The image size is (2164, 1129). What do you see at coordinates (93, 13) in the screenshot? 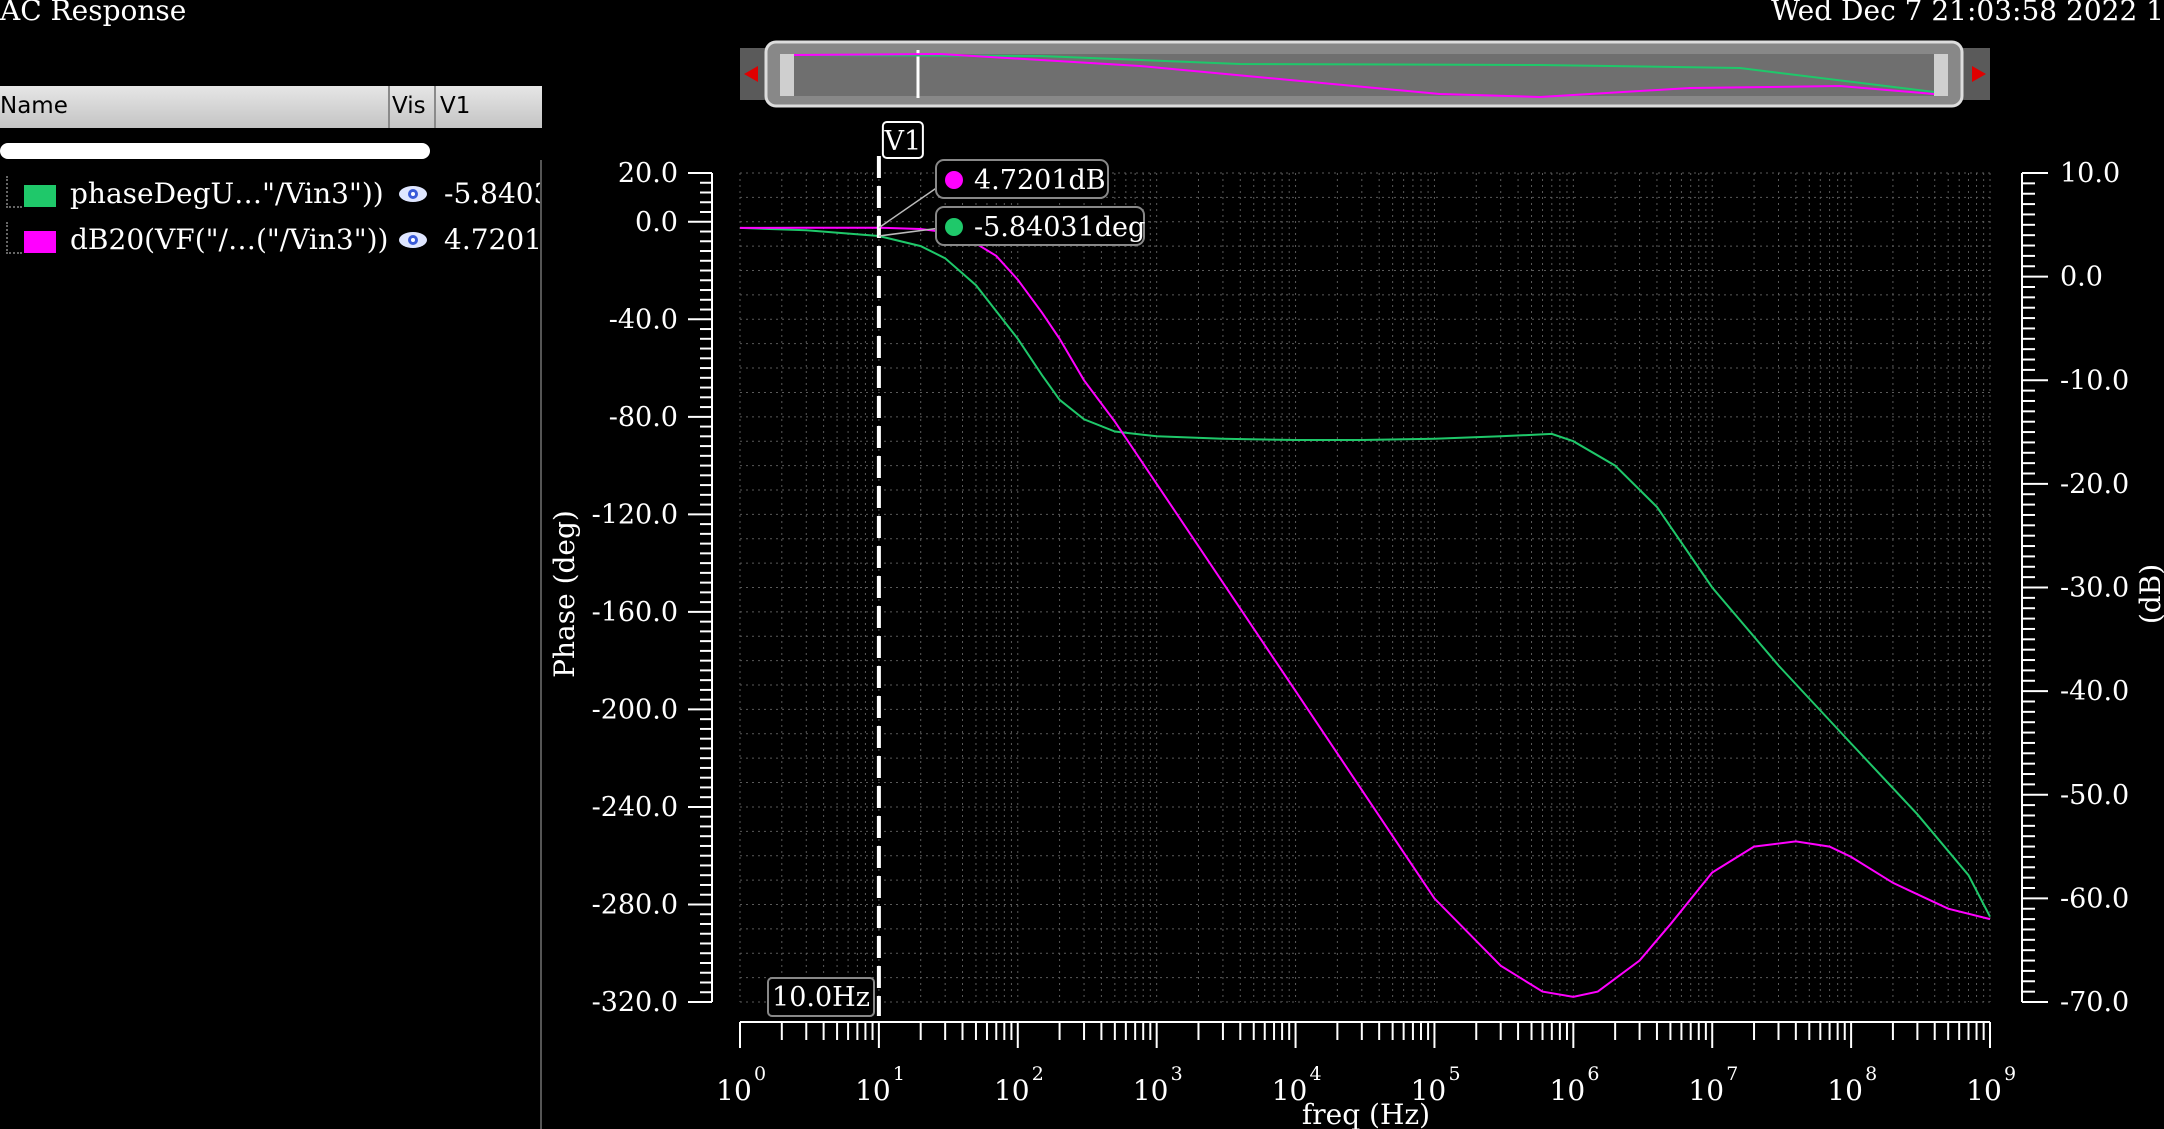
I see `window-title: AC Response` at bounding box center [93, 13].